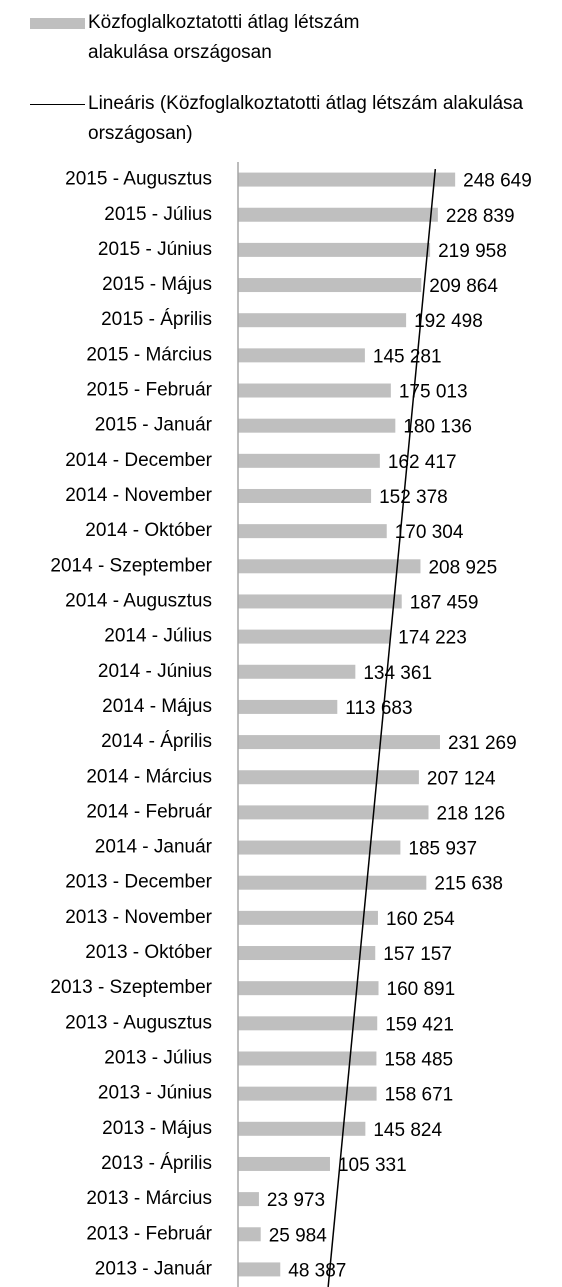  I want to click on data-label: 158 485, so click(418, 1060).